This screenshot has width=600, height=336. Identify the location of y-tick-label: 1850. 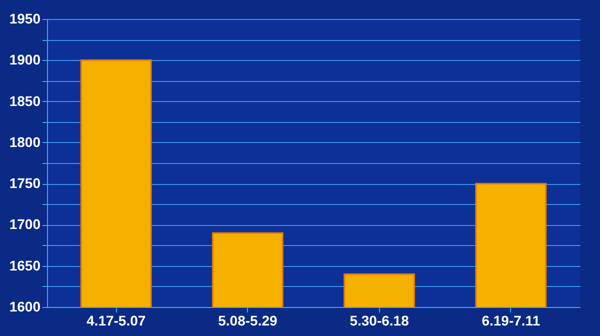
(25, 100).